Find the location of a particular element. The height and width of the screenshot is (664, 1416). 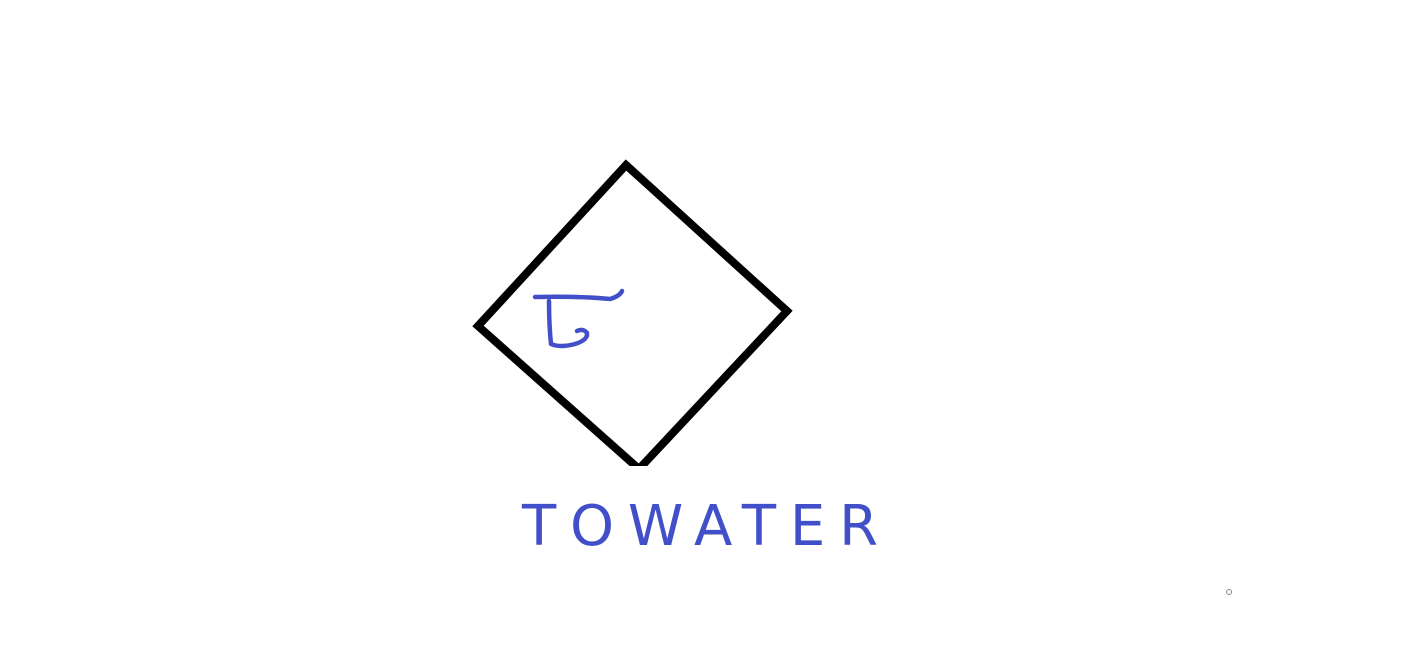

cursor-dot is located at coordinates (1229, 592).